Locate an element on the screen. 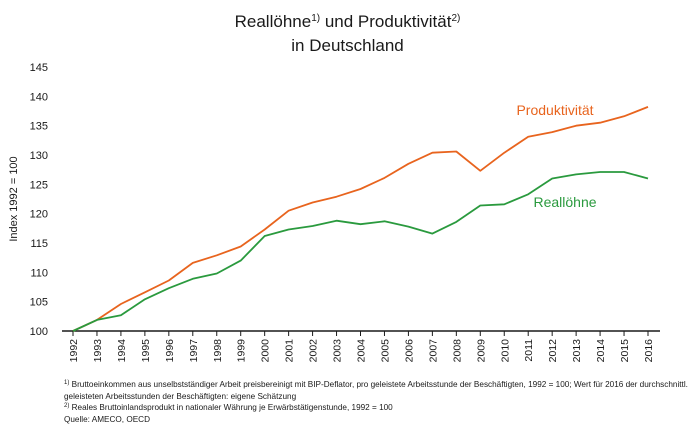  y-tick-label: 115 is located at coordinates (39, 244).